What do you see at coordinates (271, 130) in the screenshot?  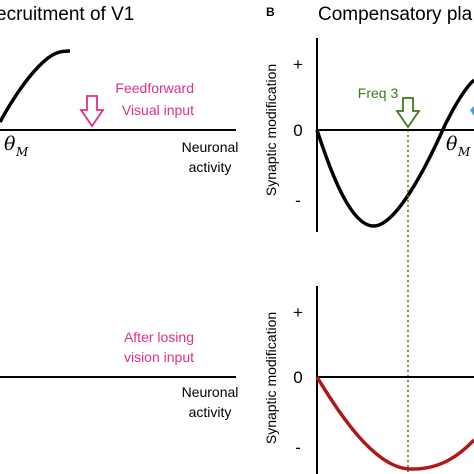 I see `panel-b-top-ylabel: Synaptic modification` at bounding box center [271, 130].